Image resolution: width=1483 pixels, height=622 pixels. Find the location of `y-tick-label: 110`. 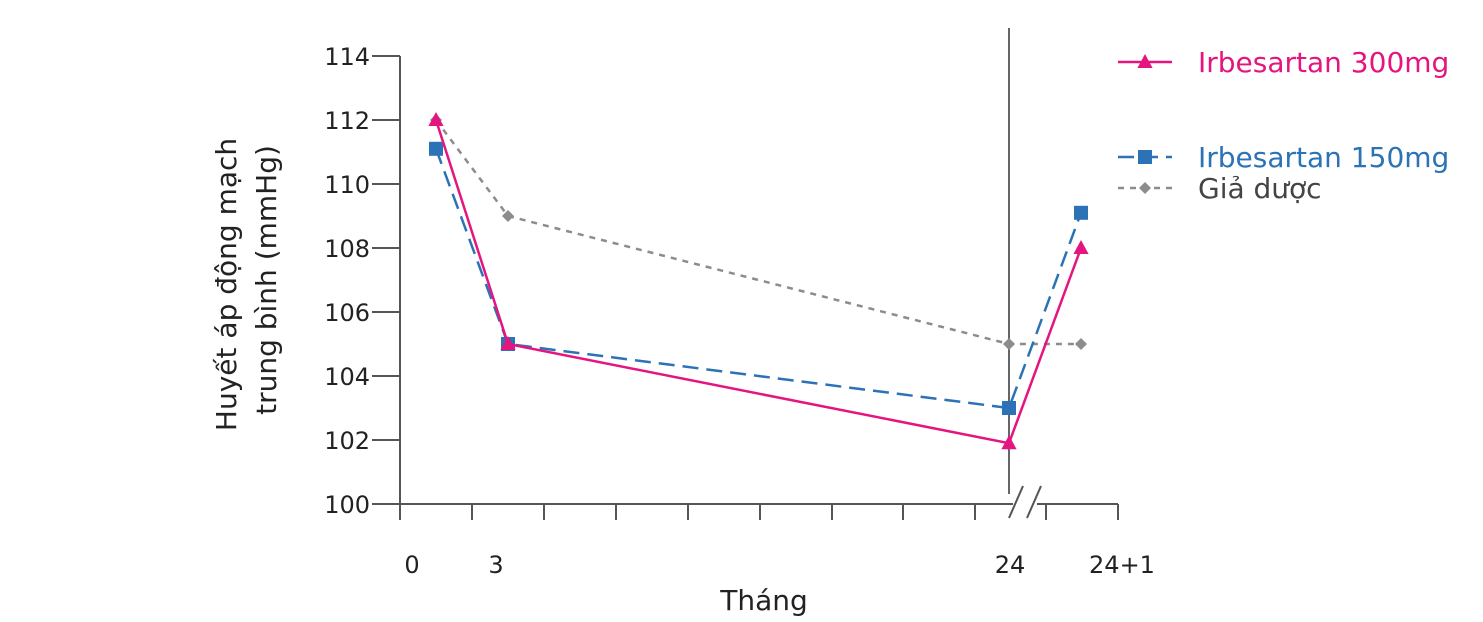

y-tick-label: 110 is located at coordinates (347, 185).